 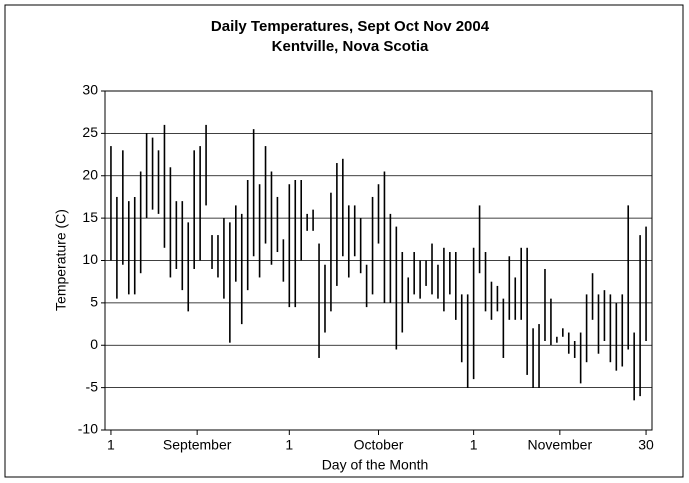 What do you see at coordinates (94, 302) in the screenshot?
I see `y-tick-label: 5` at bounding box center [94, 302].